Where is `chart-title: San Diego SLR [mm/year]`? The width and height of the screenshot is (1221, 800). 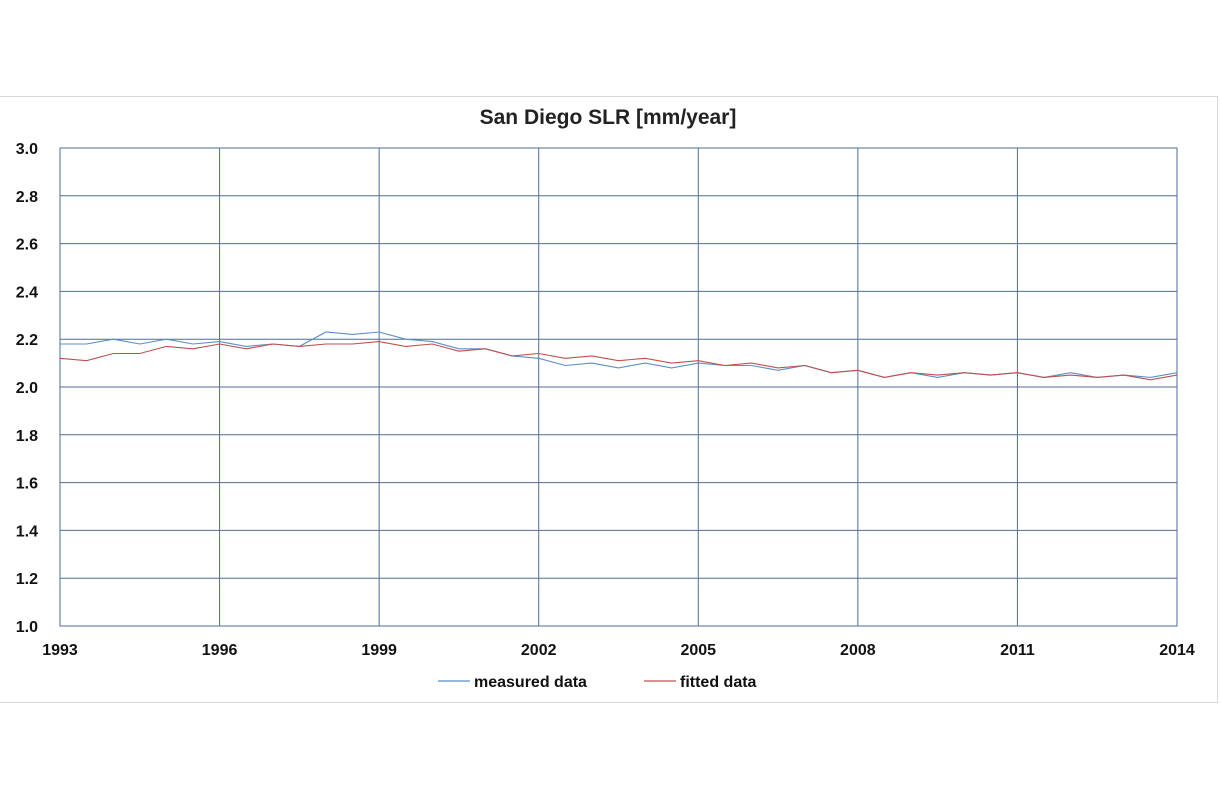
chart-title: San Diego SLR [mm/year] is located at coordinates (608, 117).